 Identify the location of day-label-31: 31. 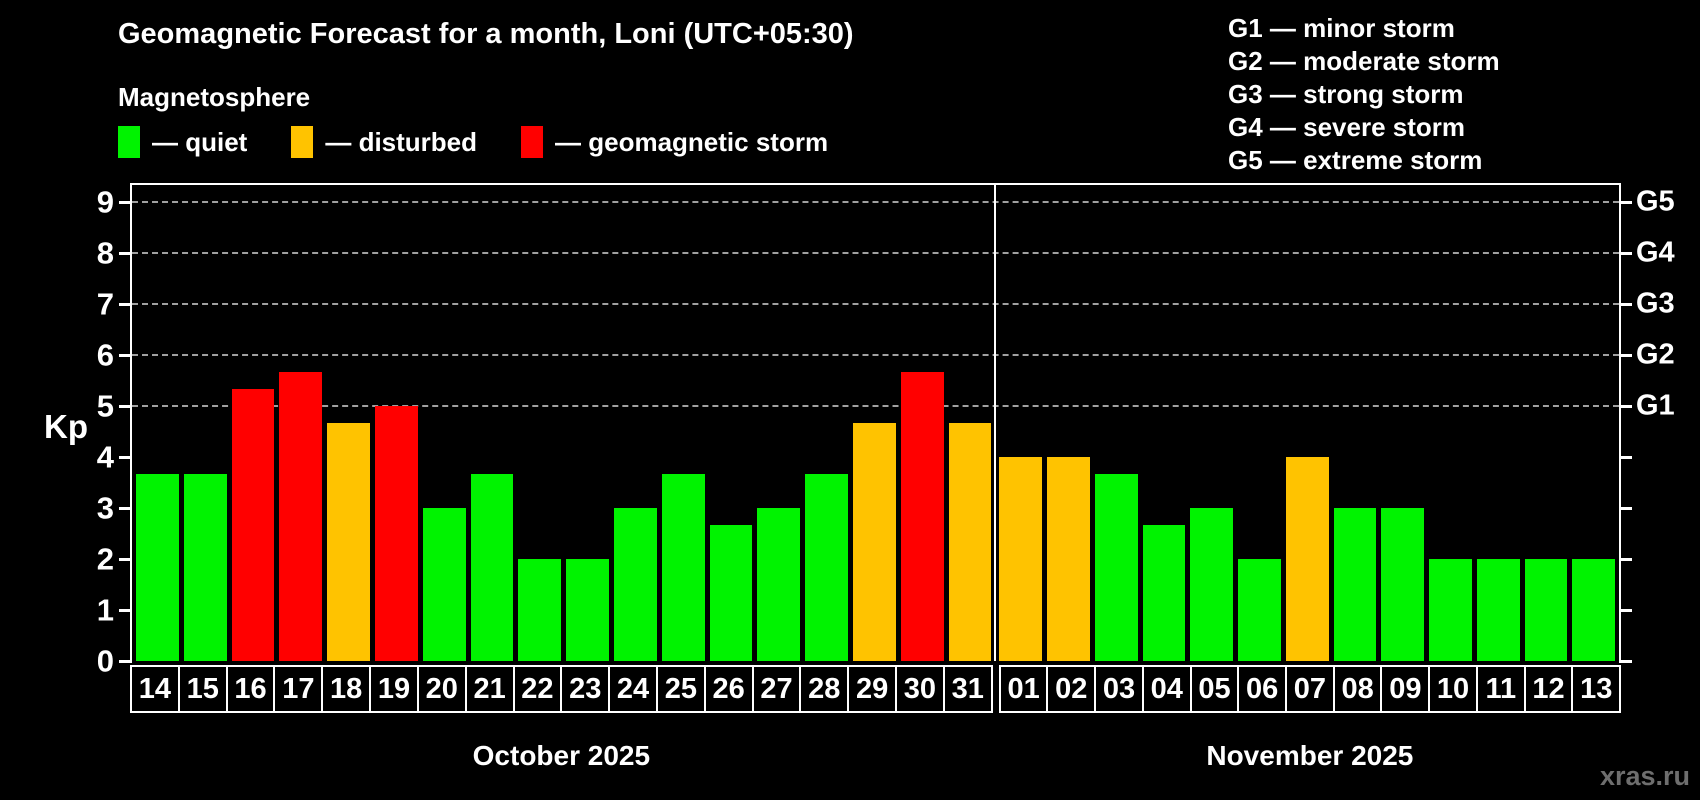
(967, 689).